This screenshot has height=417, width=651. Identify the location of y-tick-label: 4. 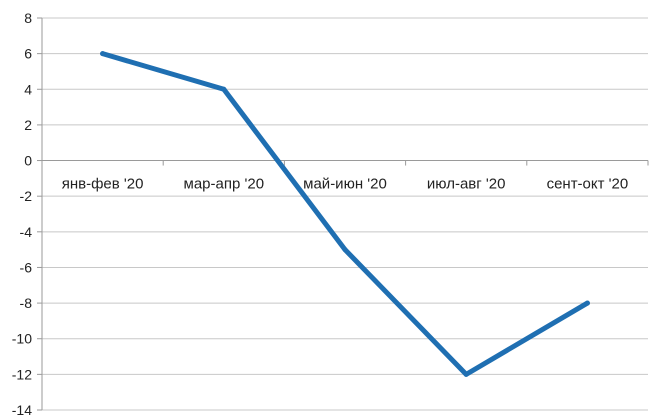
(28, 89).